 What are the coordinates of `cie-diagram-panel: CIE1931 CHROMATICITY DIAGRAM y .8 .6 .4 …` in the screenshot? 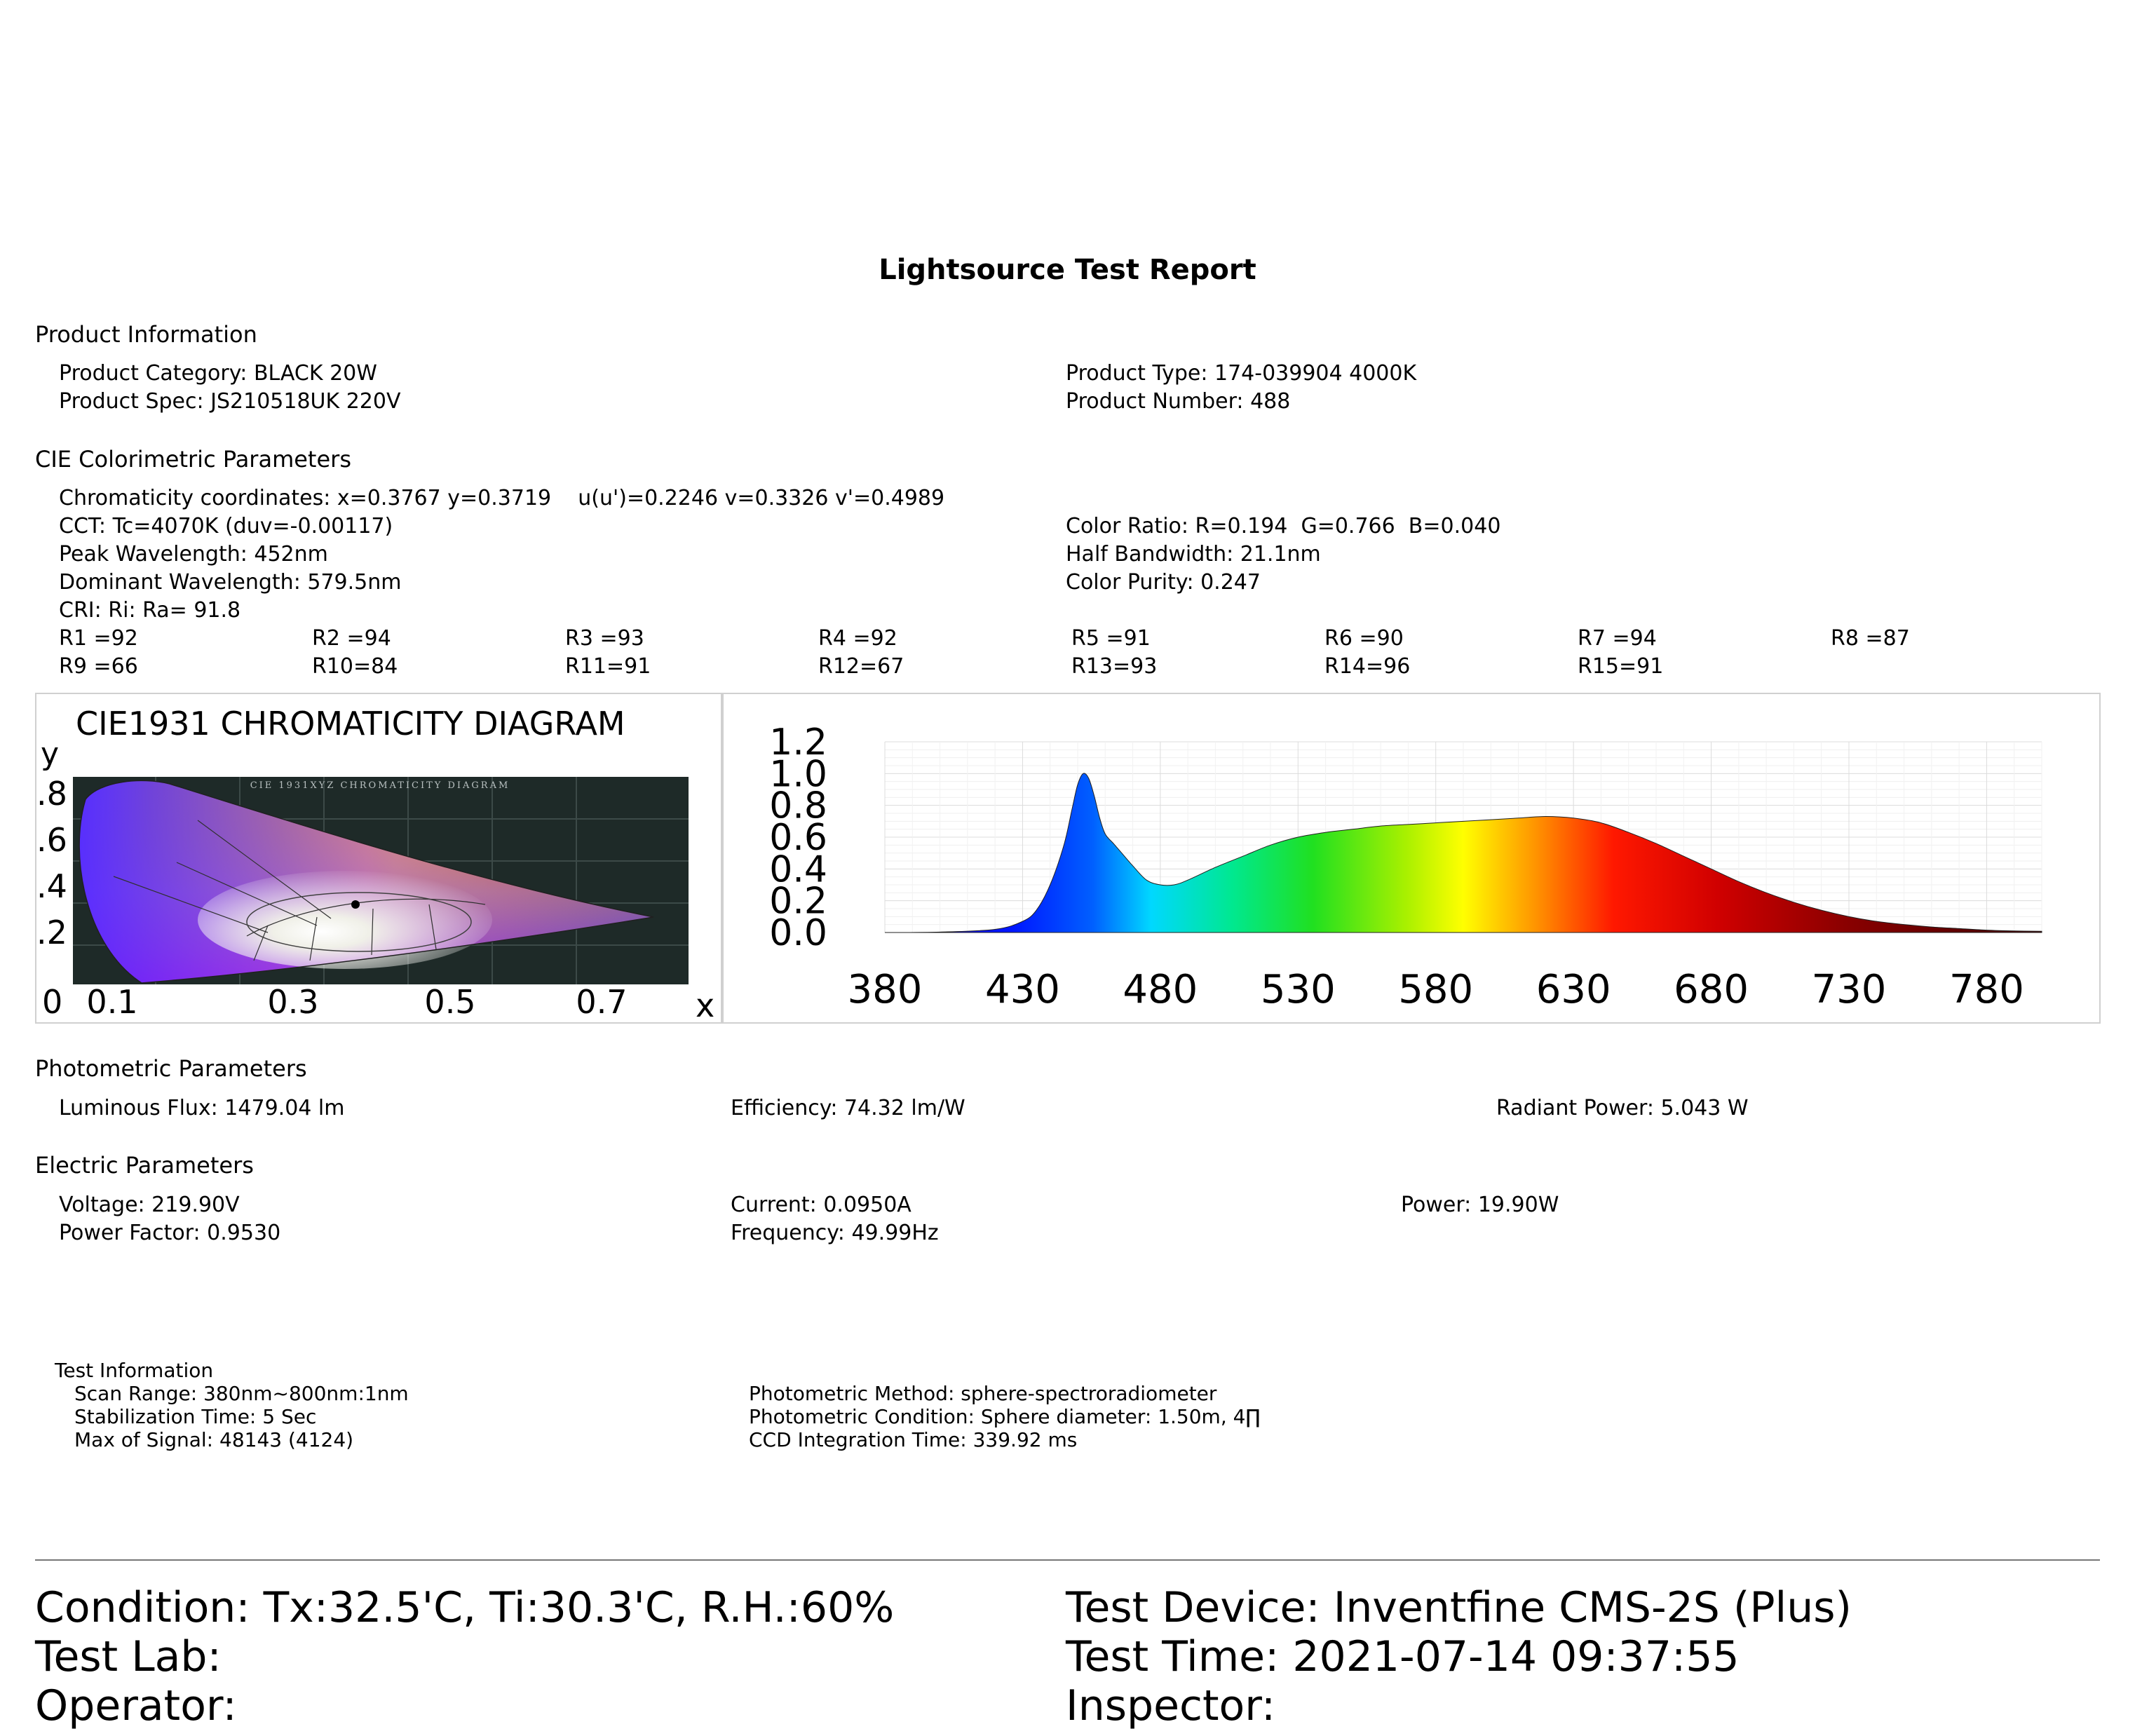 It's located at (378, 858).